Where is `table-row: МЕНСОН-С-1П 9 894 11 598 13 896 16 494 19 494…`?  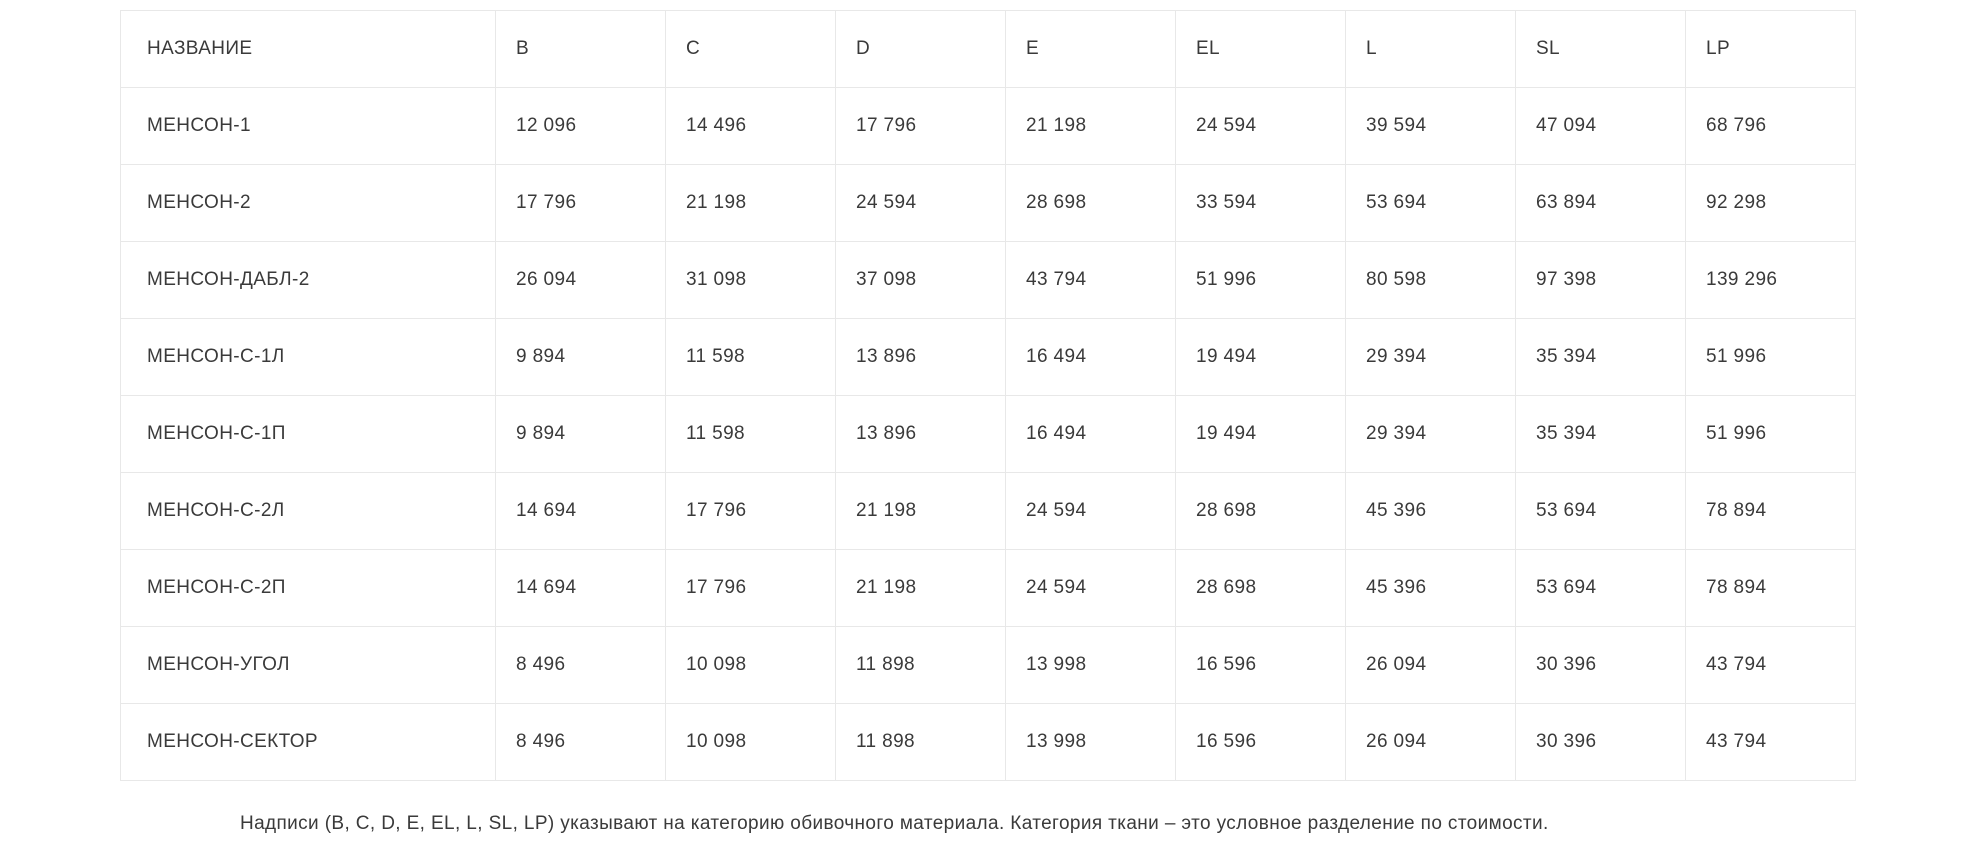
table-row: МЕНСОН-С-1П 9 894 11 598 13 896 16 494 19 494… is located at coordinates (988, 434).